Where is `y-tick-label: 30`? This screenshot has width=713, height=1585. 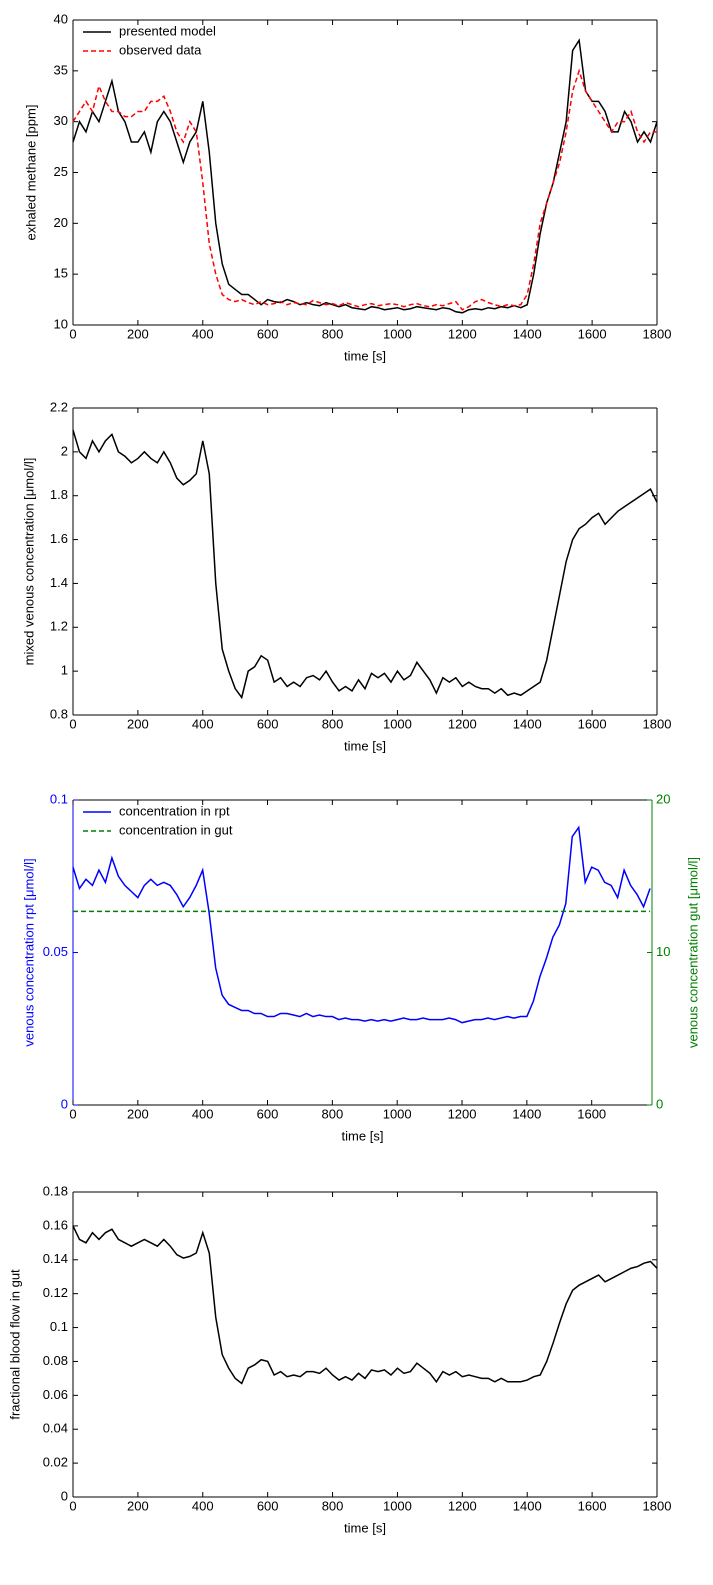 y-tick-label: 30 is located at coordinates (61, 120).